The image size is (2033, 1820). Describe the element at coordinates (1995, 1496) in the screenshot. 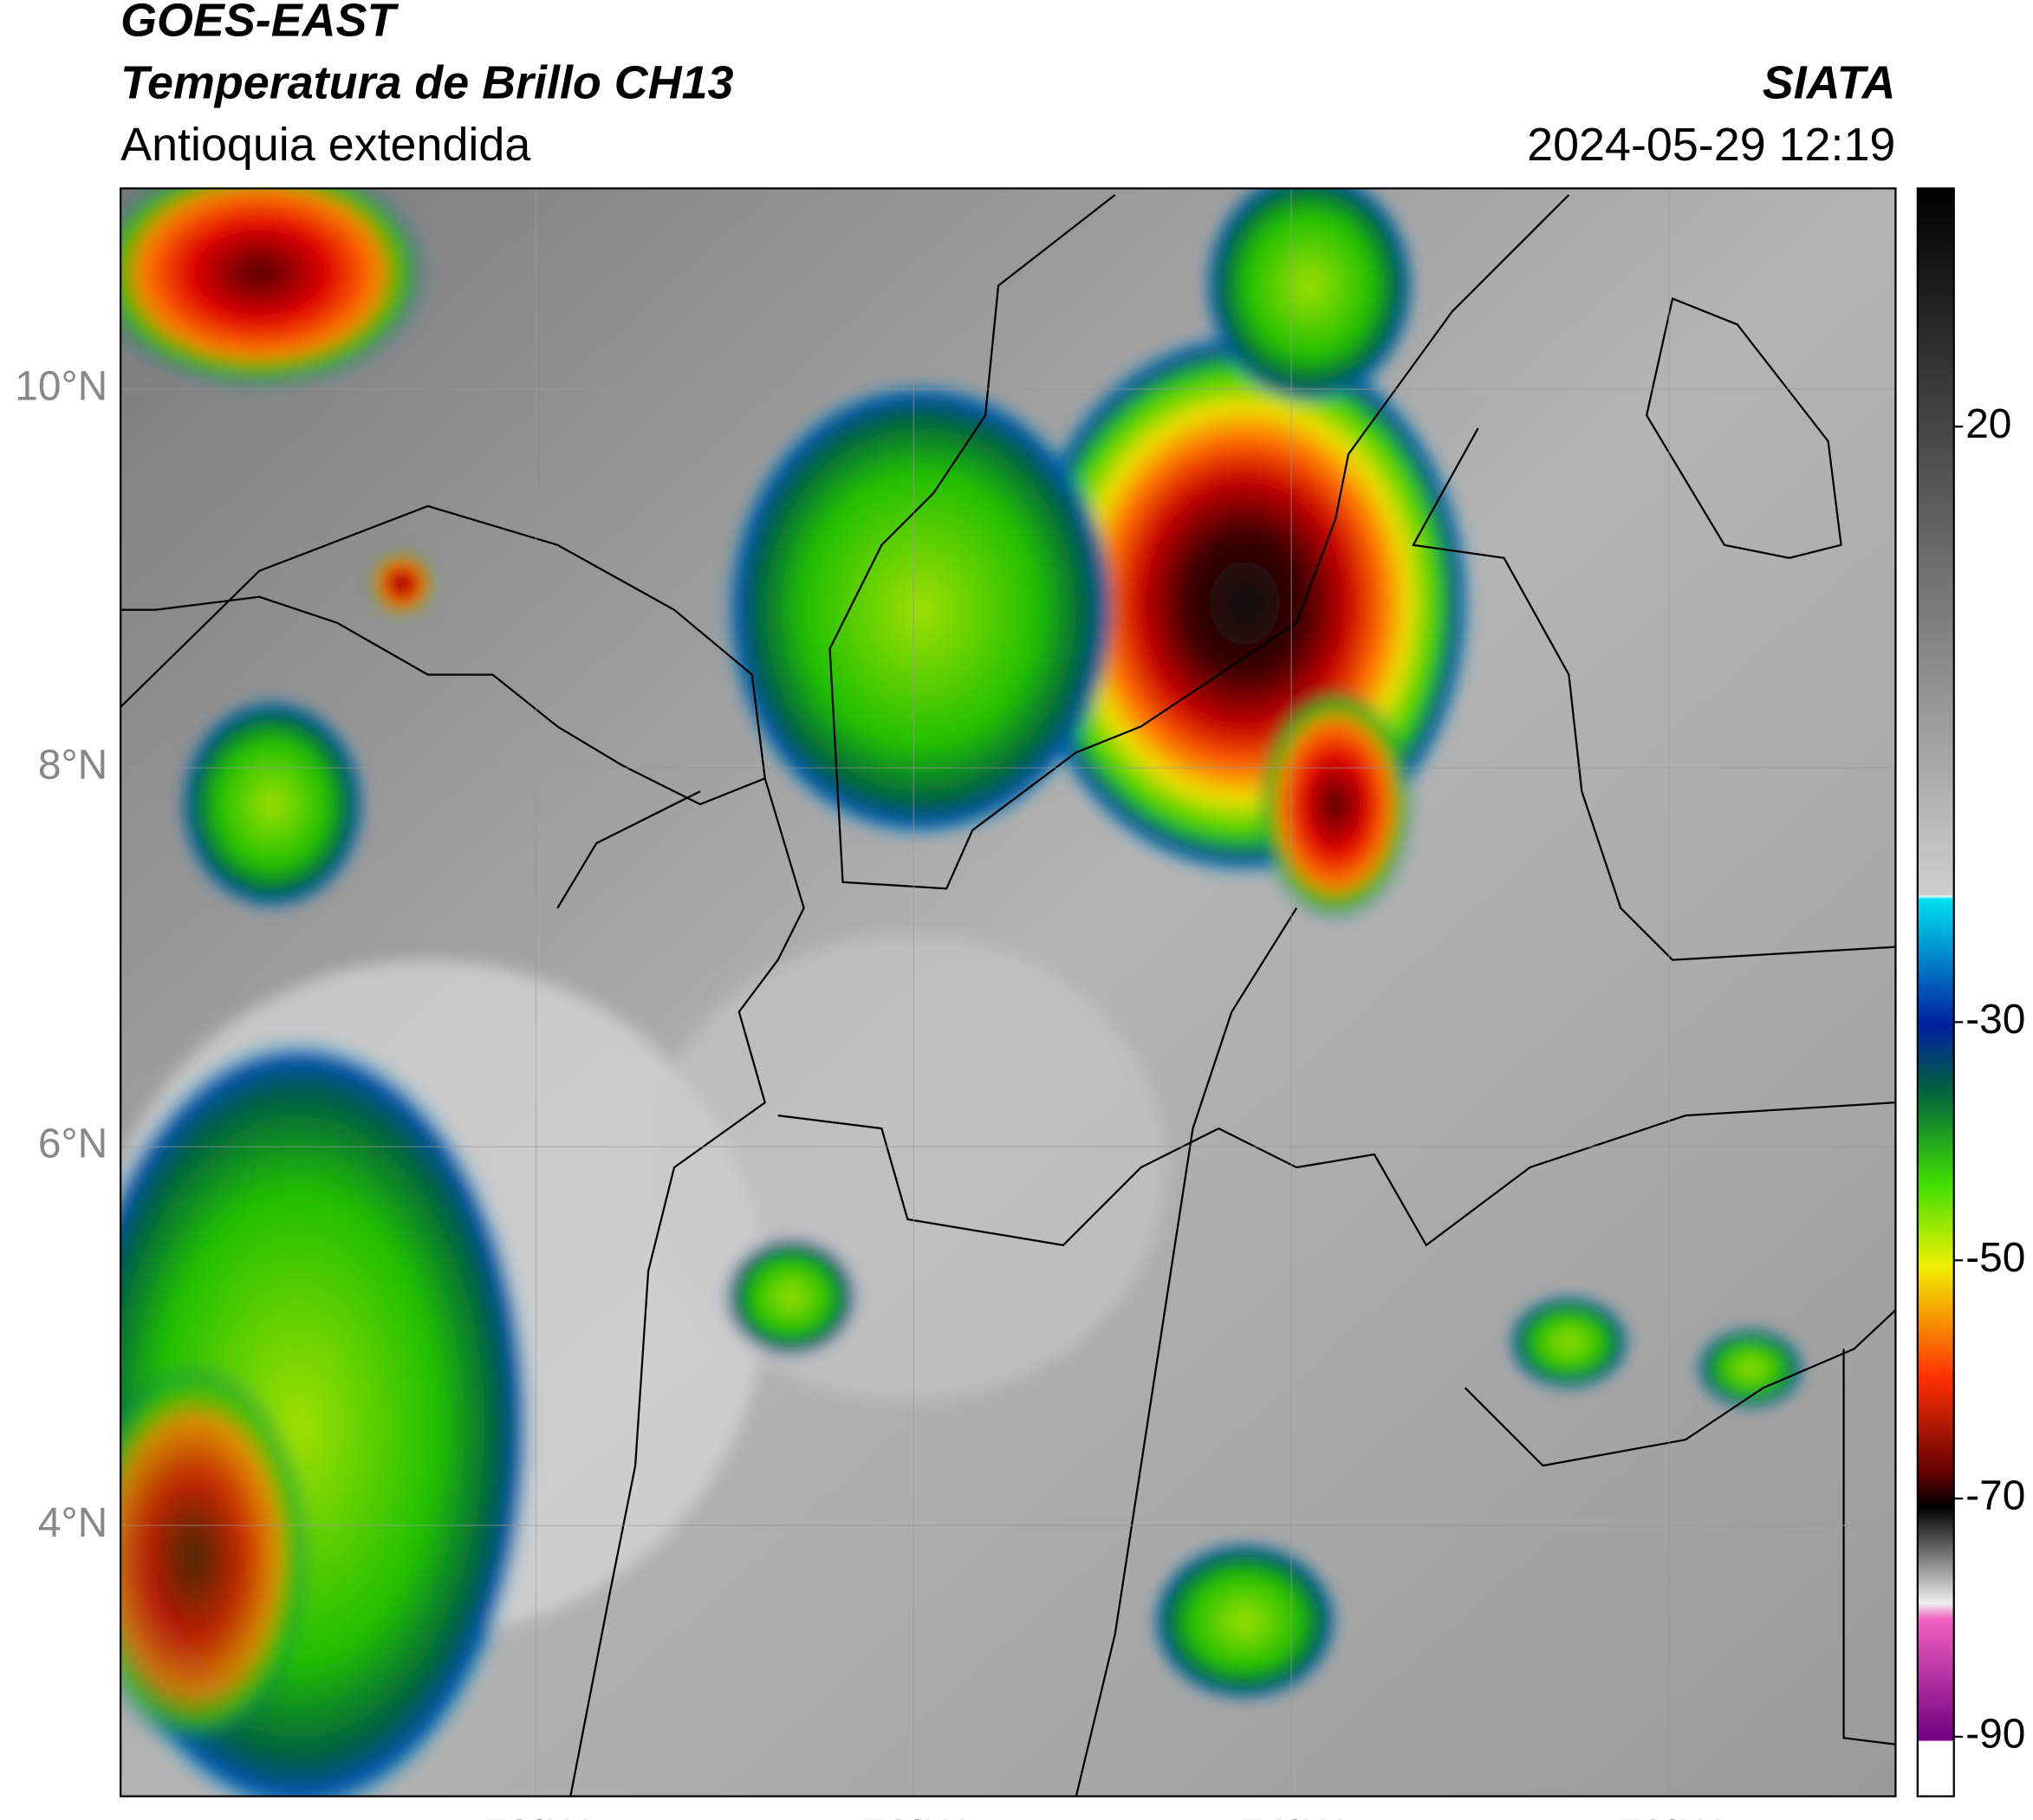

I see `colorbar-tick-label: -70` at that location.